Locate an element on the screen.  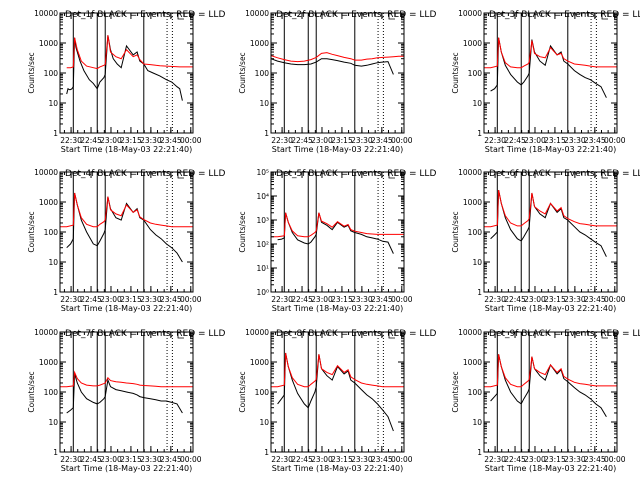
chart-title: Det_3f BLACK = Events, RED = LLD is located at coordinates (564, 15).